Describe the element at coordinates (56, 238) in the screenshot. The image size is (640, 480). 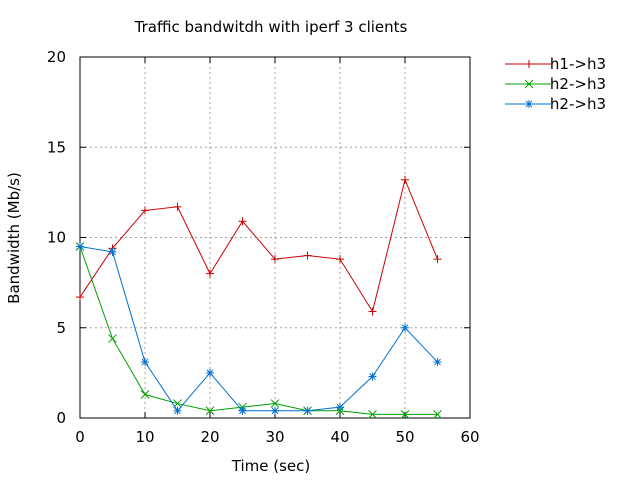
I see `y-tick-label: 10` at that location.